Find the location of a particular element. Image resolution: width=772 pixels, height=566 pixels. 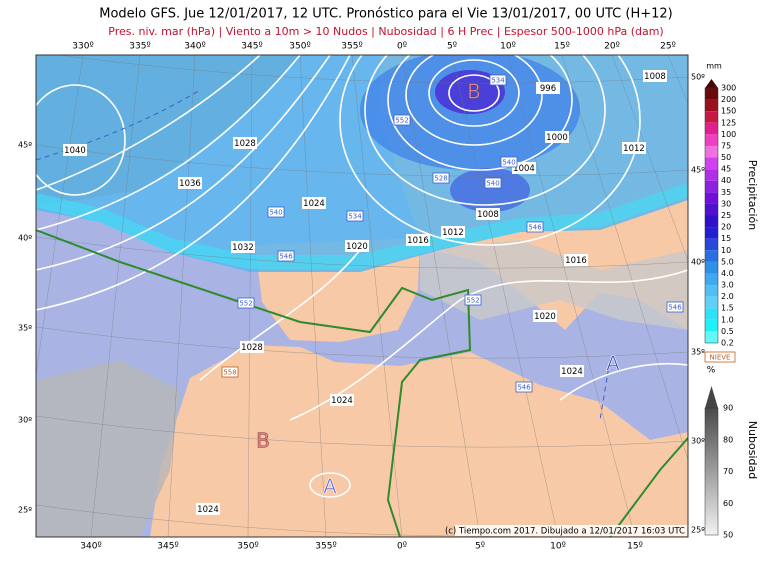

lon-label: 20º is located at coordinates (612, 47).